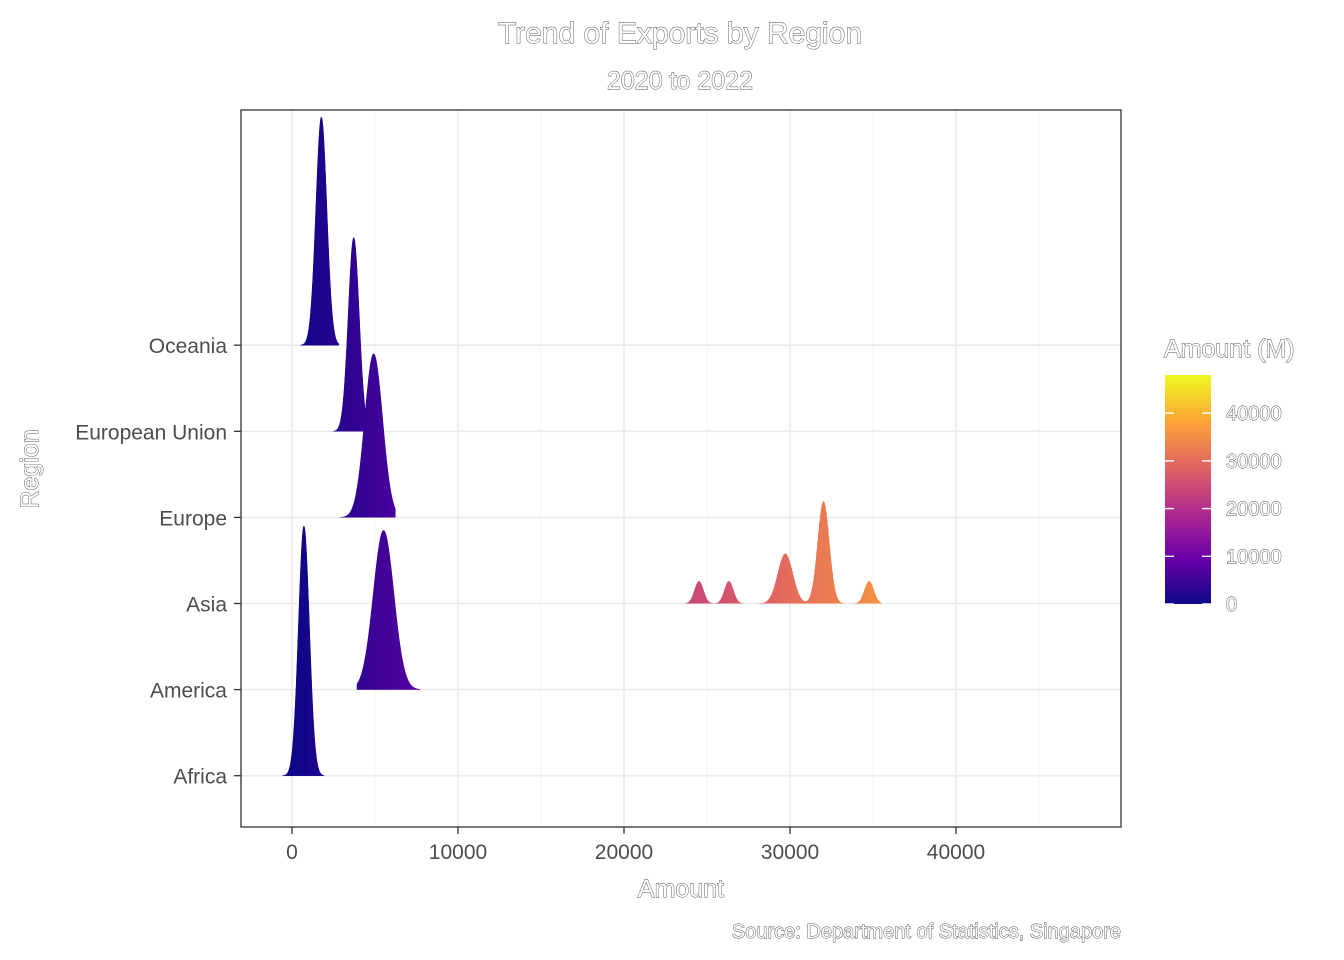 Image resolution: width=1344 pixels, height=960 pixels. Describe the element at coordinates (1254, 557) in the screenshot. I see `colorbar-tick-label: 10000` at that location.